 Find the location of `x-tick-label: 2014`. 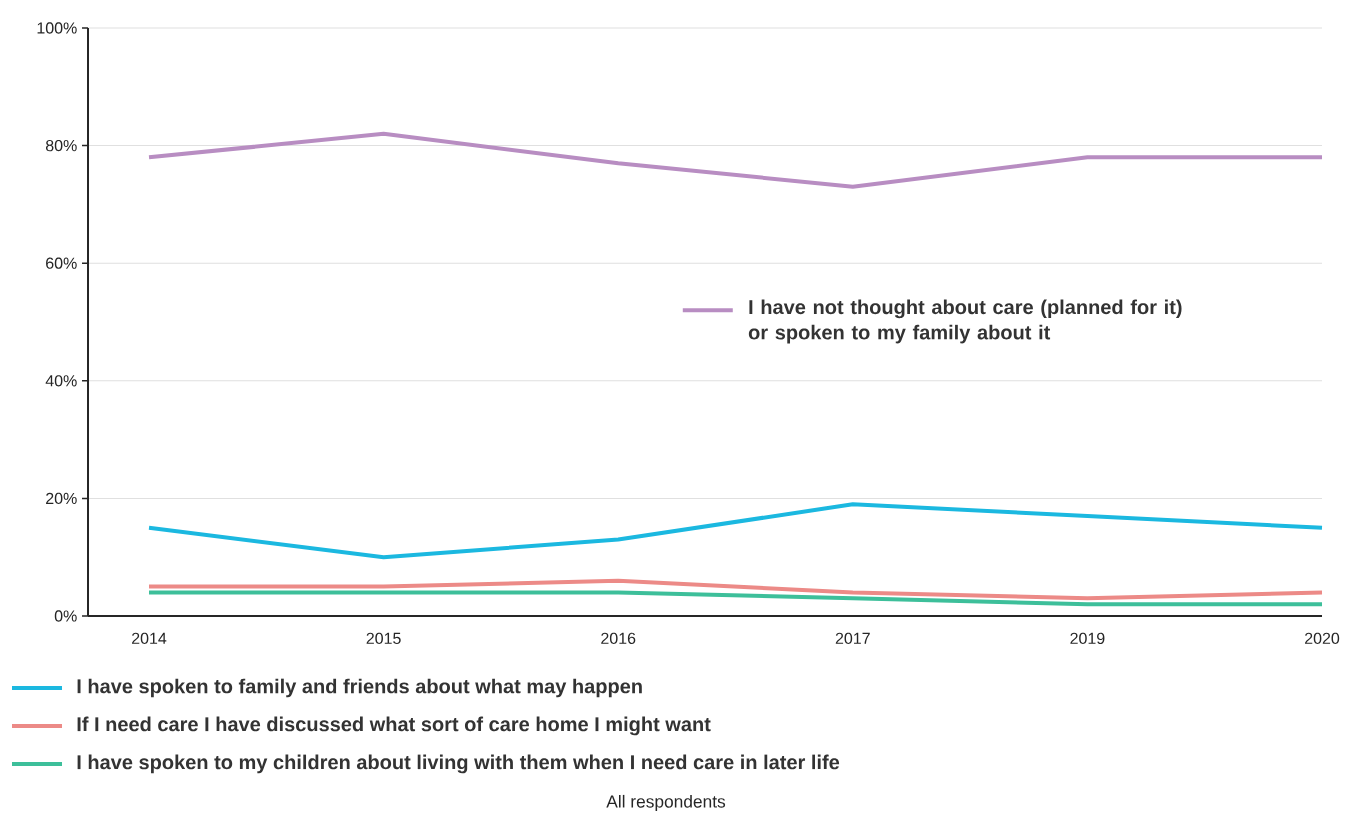

x-tick-label: 2014 is located at coordinates (149, 638).